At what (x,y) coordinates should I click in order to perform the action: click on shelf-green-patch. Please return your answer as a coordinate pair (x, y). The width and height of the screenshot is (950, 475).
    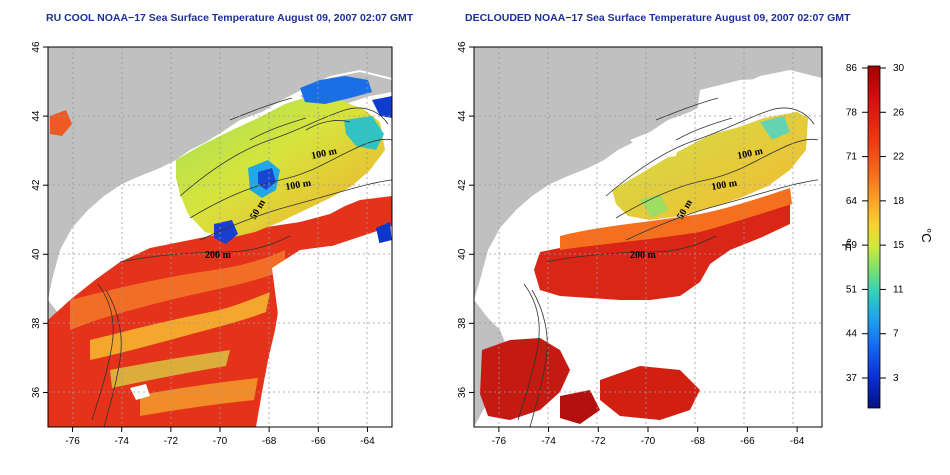
    Looking at the image, I should click on (654, 206).